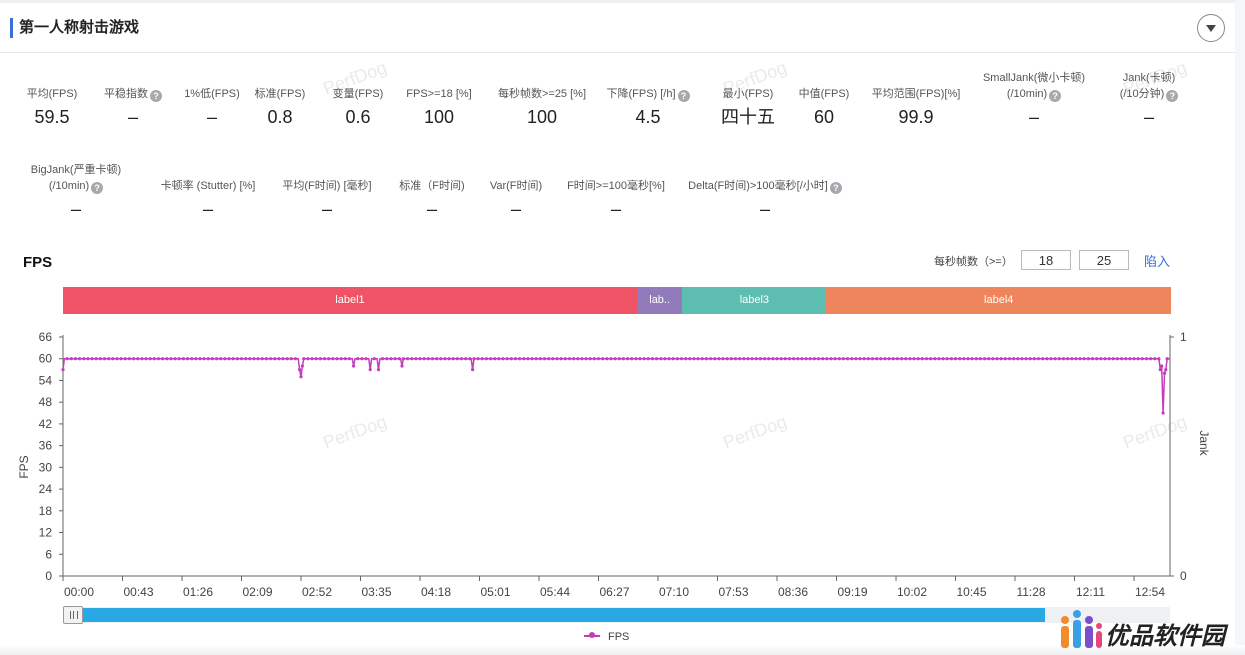 This screenshot has height=655, width=1245. What do you see at coordinates (280, 117) in the screenshot?
I see `metric-value: 0.8` at bounding box center [280, 117].